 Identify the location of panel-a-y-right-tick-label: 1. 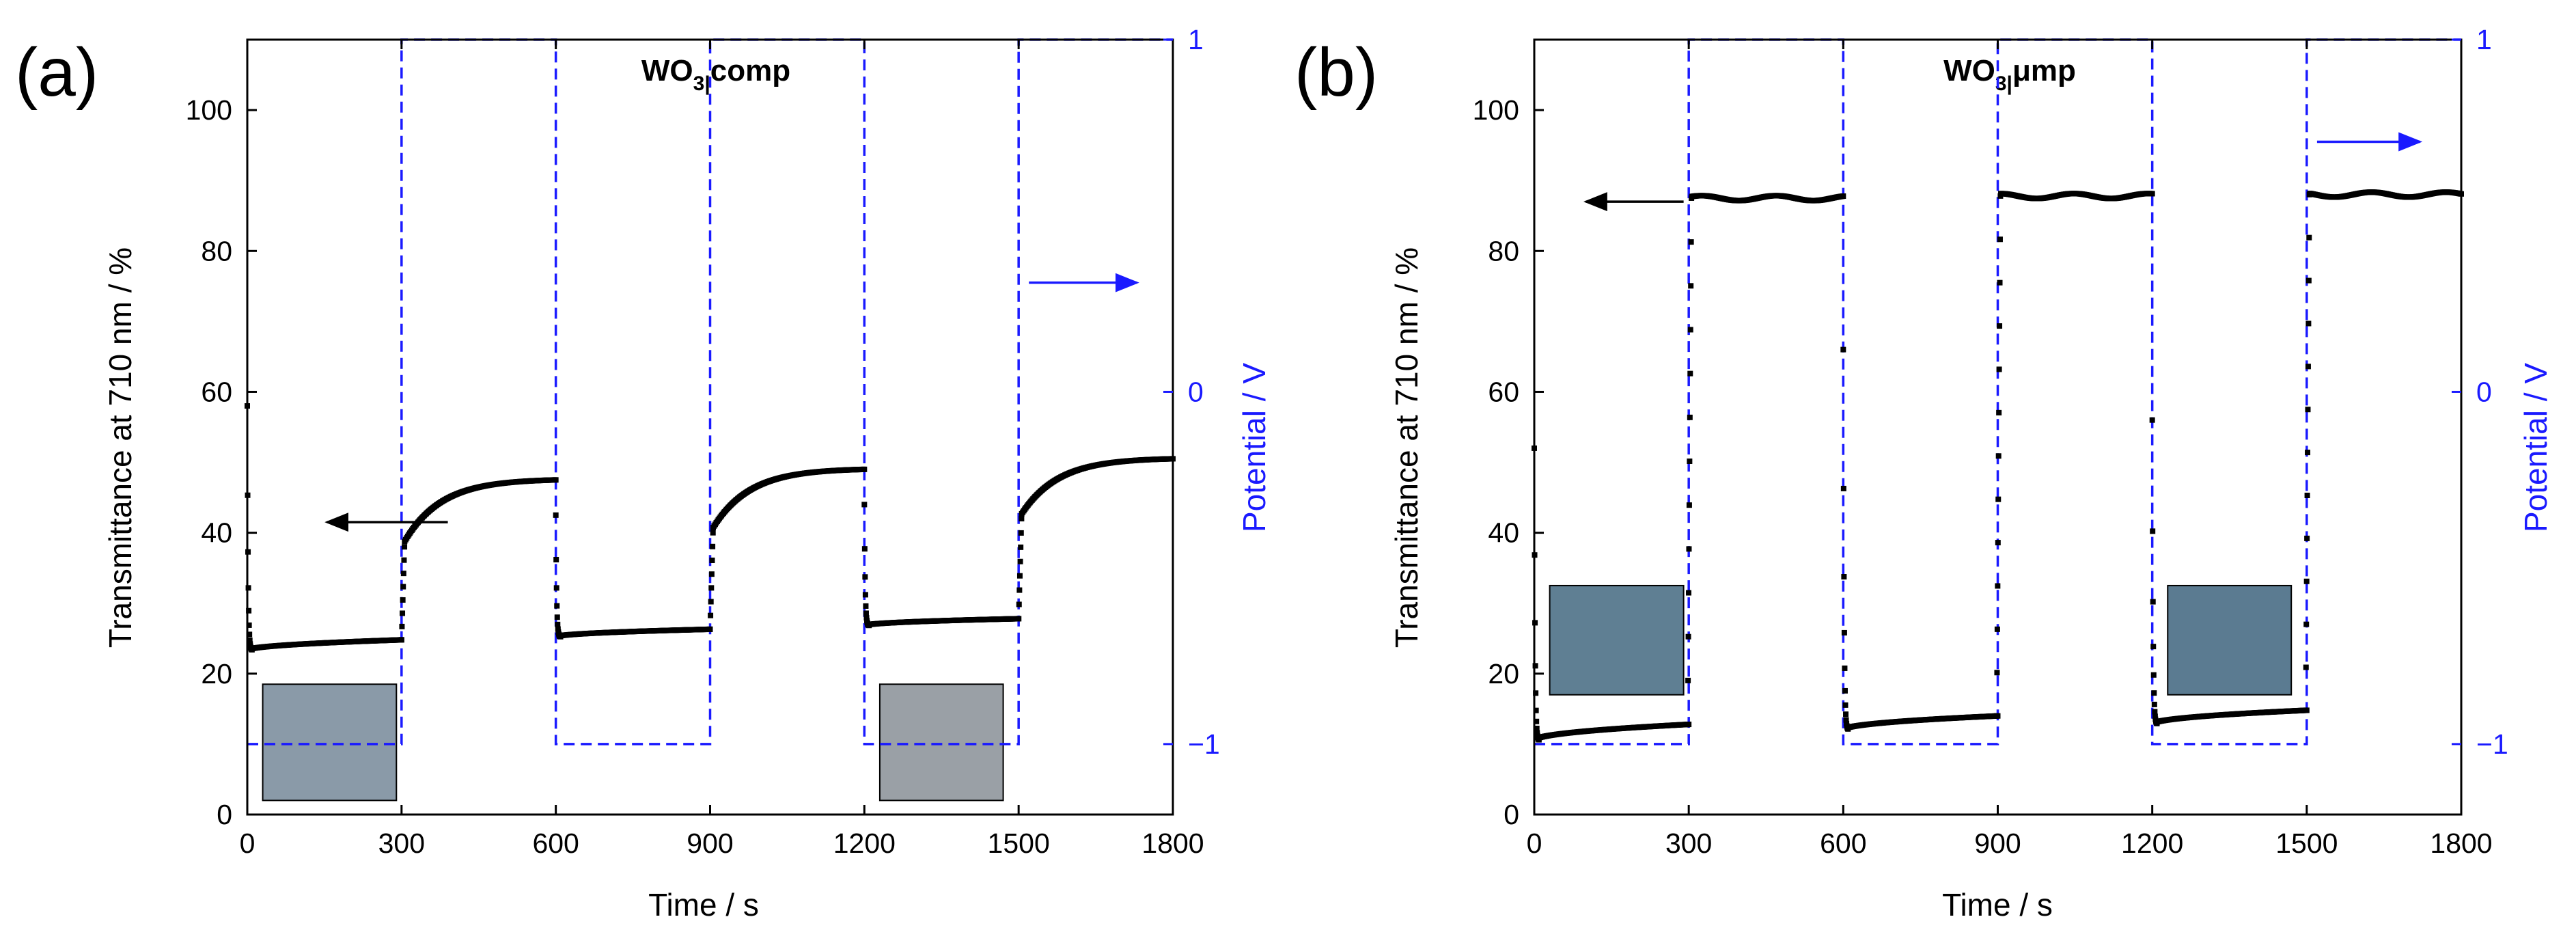
(1196, 39).